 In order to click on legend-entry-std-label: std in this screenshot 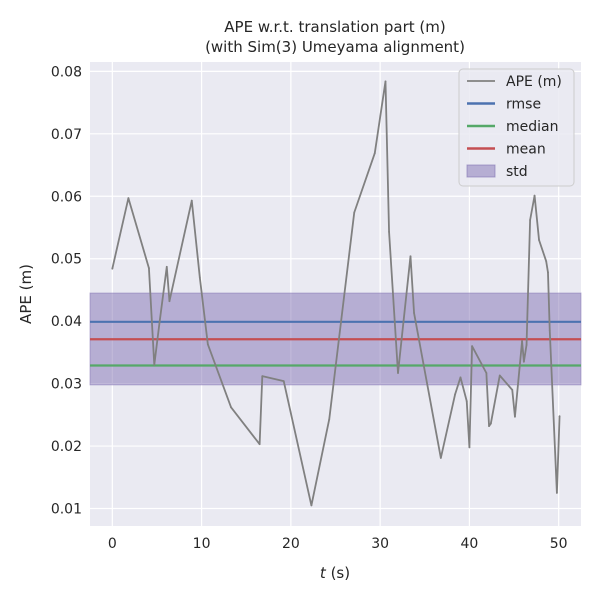, I will do `click(517, 172)`.